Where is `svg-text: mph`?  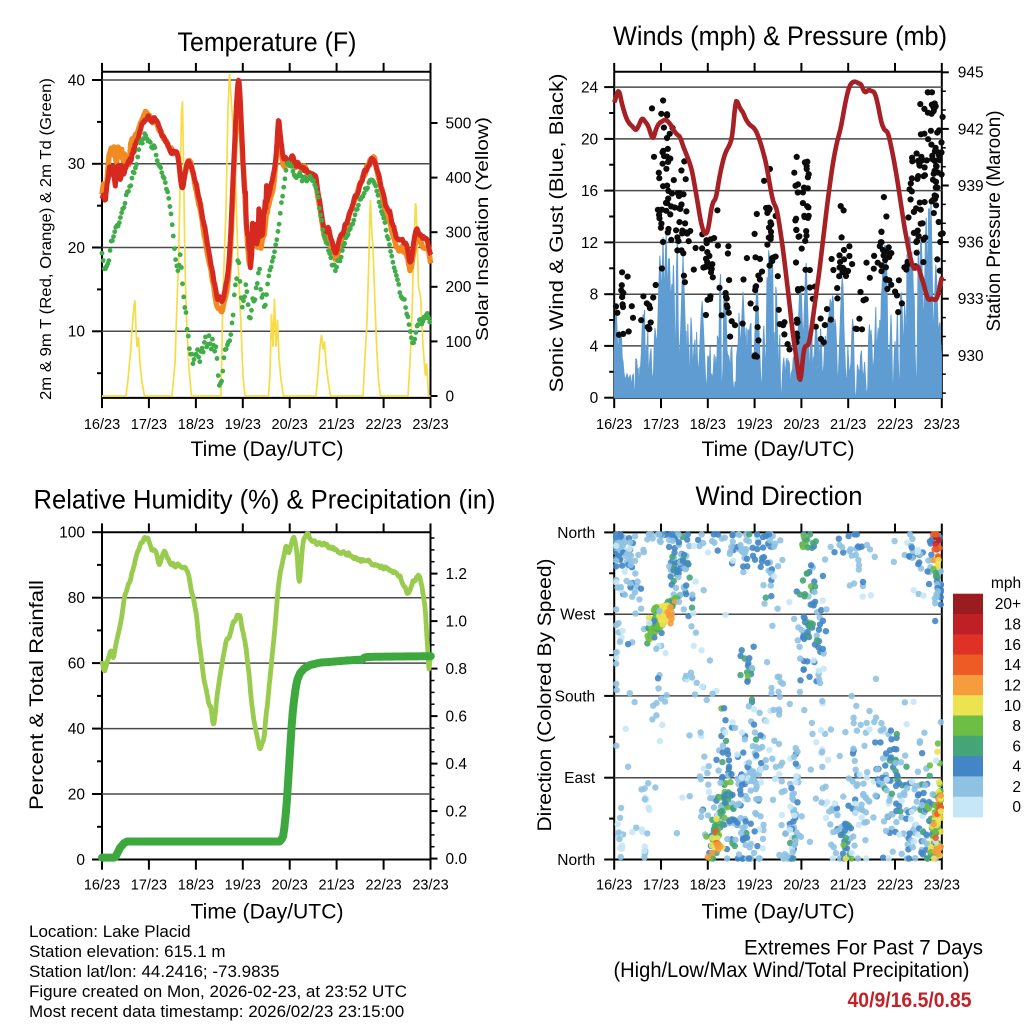 svg-text: mph is located at coordinates (1006, 583).